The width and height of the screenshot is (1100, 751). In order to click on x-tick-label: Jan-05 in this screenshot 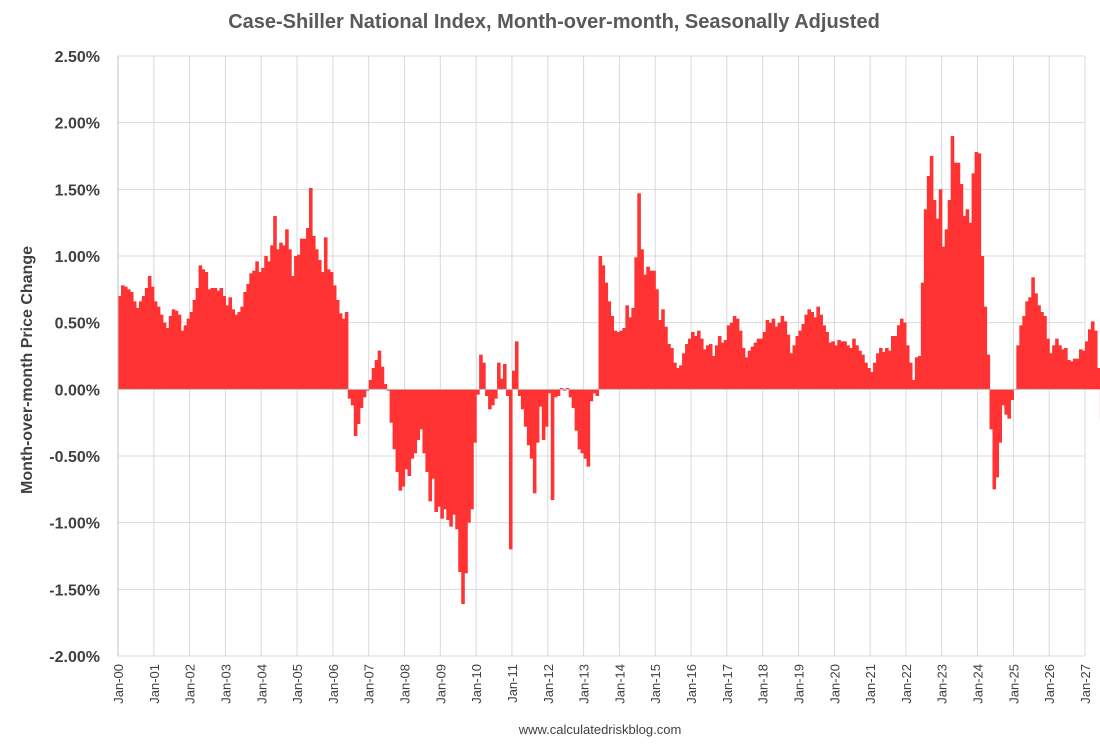, I will do `click(297, 684)`.